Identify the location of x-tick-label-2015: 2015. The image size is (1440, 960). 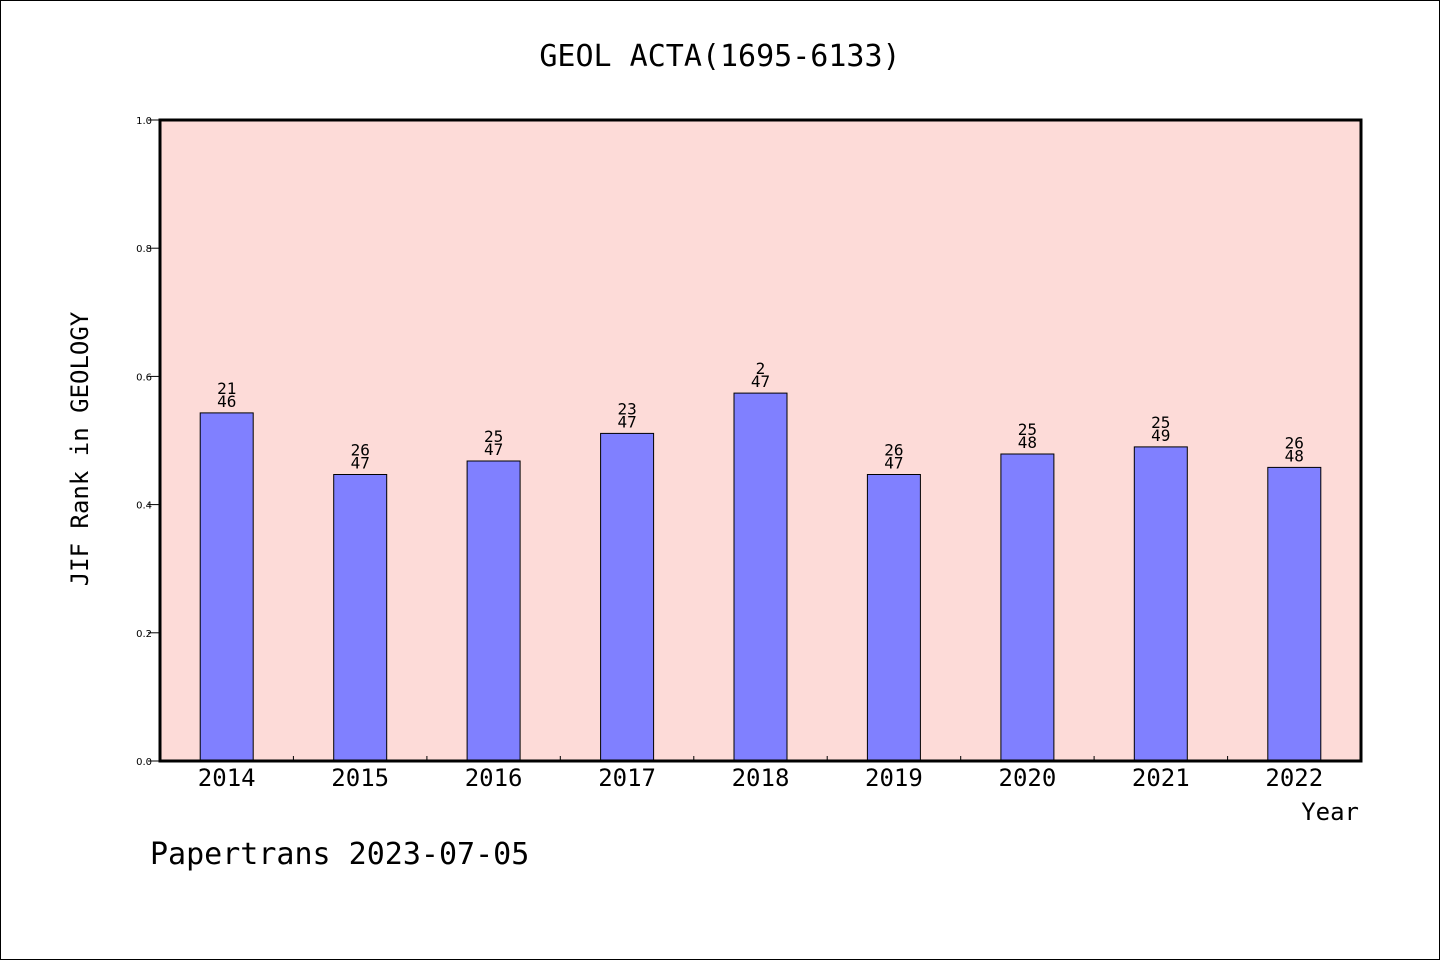
(360, 778).